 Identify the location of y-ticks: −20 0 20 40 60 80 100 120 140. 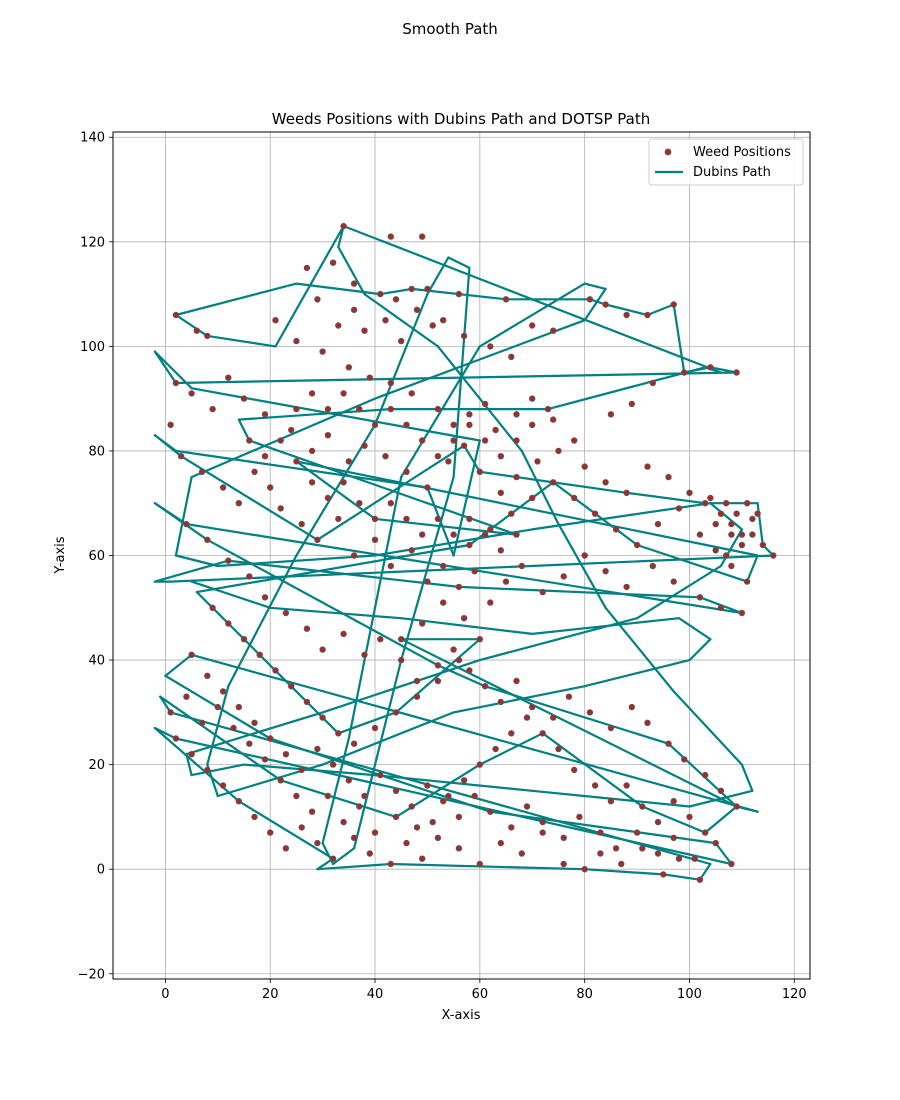
(95, 556).